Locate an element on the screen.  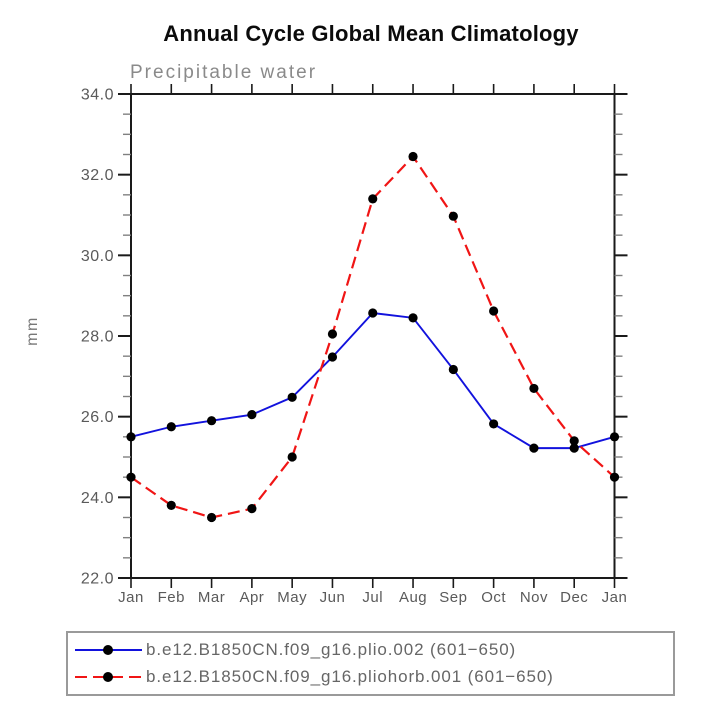
data-point-series1-nov10 is located at coordinates (534, 388).